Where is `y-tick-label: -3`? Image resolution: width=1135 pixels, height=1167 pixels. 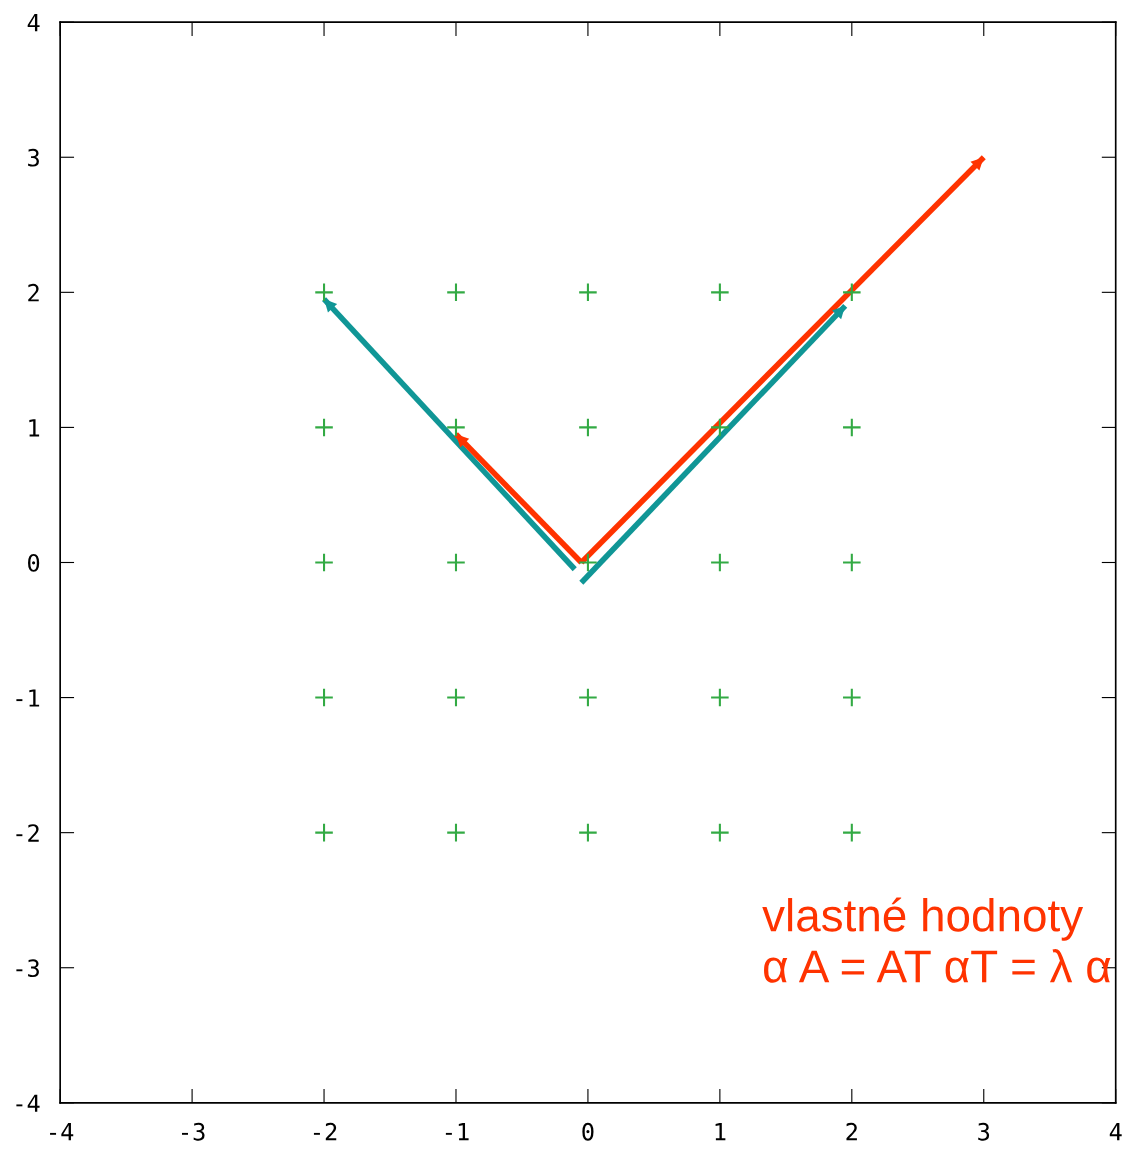 y-tick-label: -3 is located at coordinates (27, 968).